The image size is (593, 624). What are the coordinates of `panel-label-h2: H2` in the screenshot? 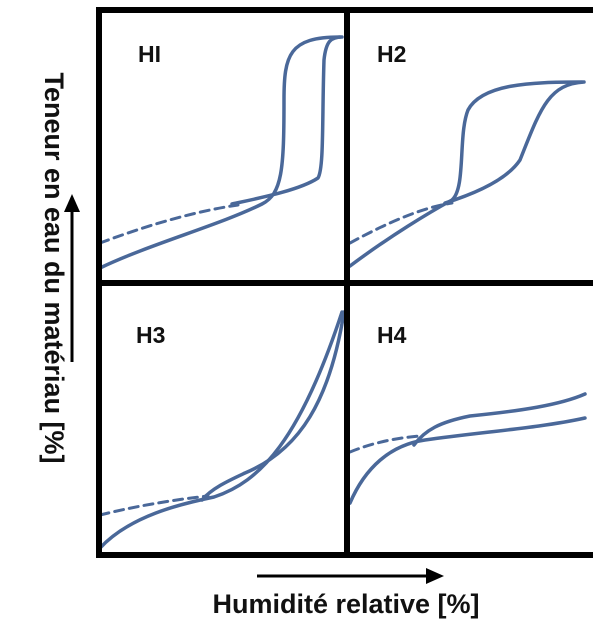 It's located at (391, 54).